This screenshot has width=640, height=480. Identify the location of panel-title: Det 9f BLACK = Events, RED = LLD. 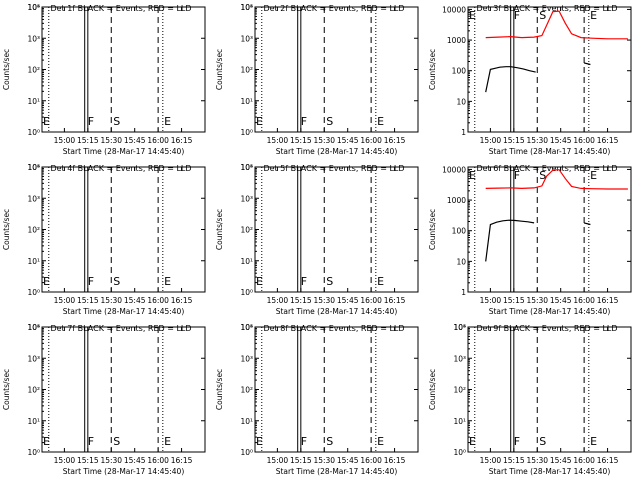
(546, 328).